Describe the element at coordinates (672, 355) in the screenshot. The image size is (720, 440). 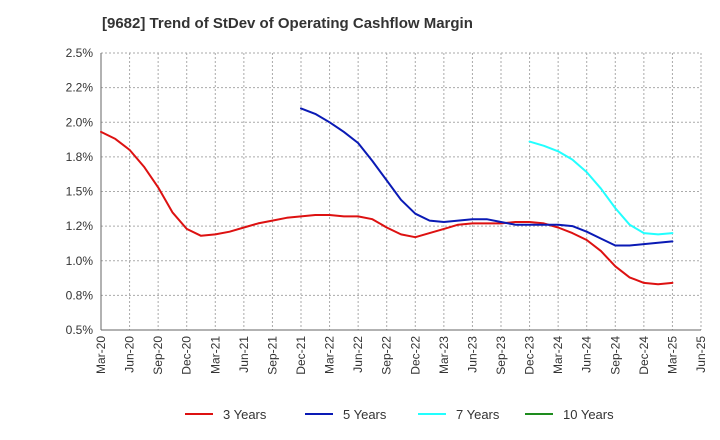
I see `x-tick-label: Mar-25` at that location.